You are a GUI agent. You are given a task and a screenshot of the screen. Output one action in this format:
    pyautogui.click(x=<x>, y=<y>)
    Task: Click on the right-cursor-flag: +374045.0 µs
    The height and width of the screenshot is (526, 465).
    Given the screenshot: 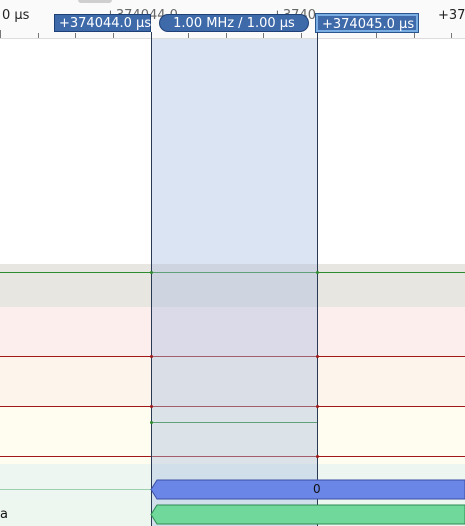 What is the action you would take?
    pyautogui.click(x=367, y=23)
    